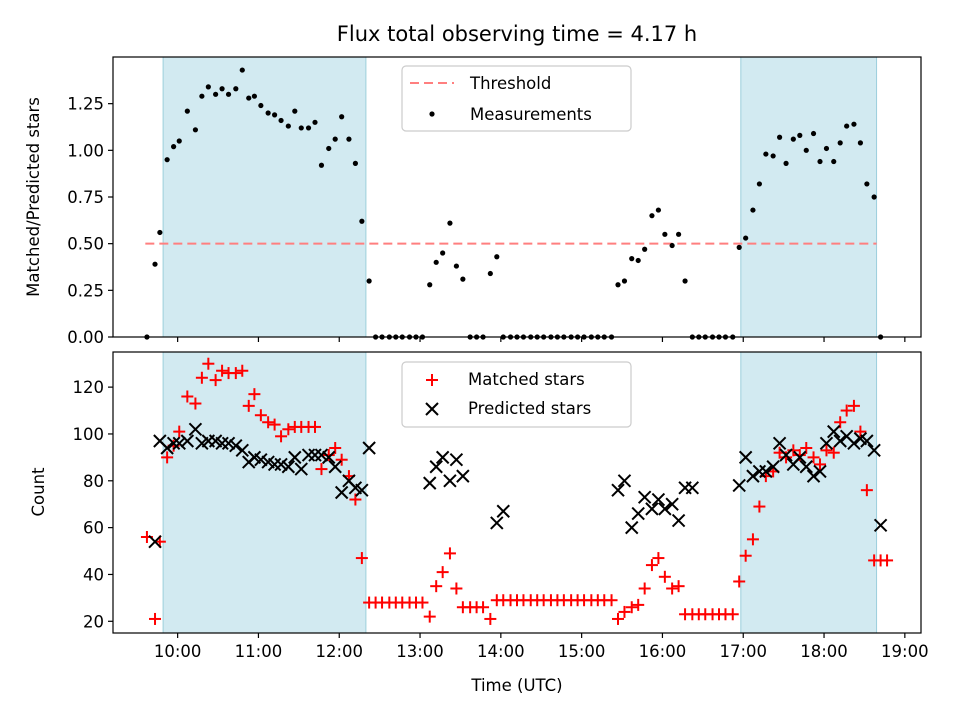 Image resolution: width=960 pixels, height=720 pixels. What do you see at coordinates (178, 651) in the screenshot?
I see `x-tick-label: 10:00` at bounding box center [178, 651].